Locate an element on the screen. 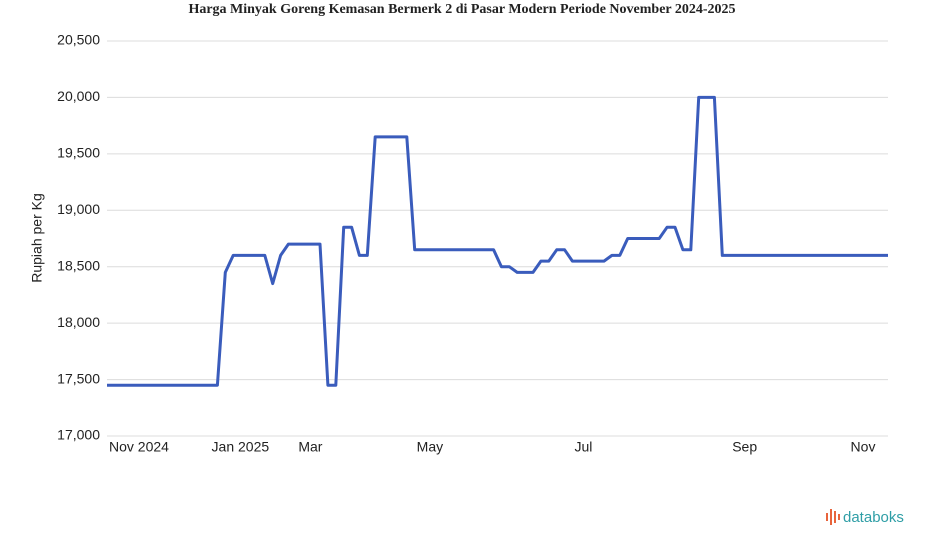 The image size is (925, 552). x-tick-label: Jan 2025 is located at coordinates (241, 447).